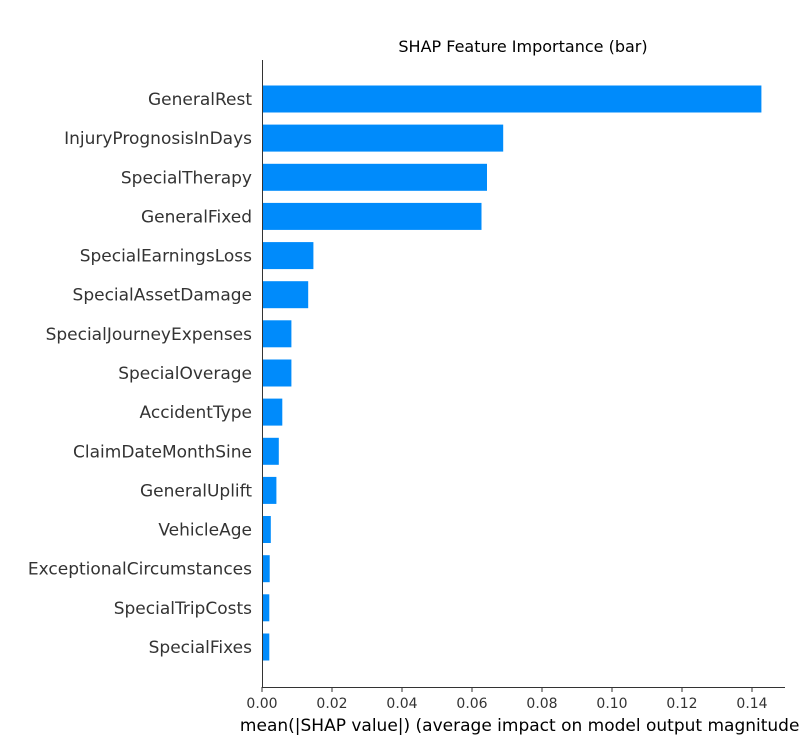 Image resolution: width=800 pixels, height=750 pixels. Describe the element at coordinates (383, 138) in the screenshot. I see `bar-InjuryPrognosisInDays` at that location.